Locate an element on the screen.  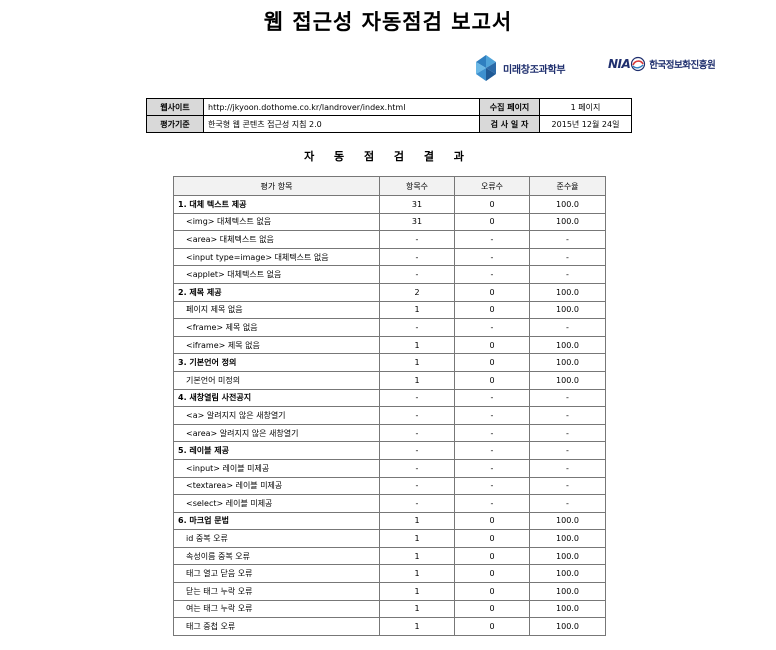
item-name: 속성이름 중복 오류 is located at coordinates (276, 556).